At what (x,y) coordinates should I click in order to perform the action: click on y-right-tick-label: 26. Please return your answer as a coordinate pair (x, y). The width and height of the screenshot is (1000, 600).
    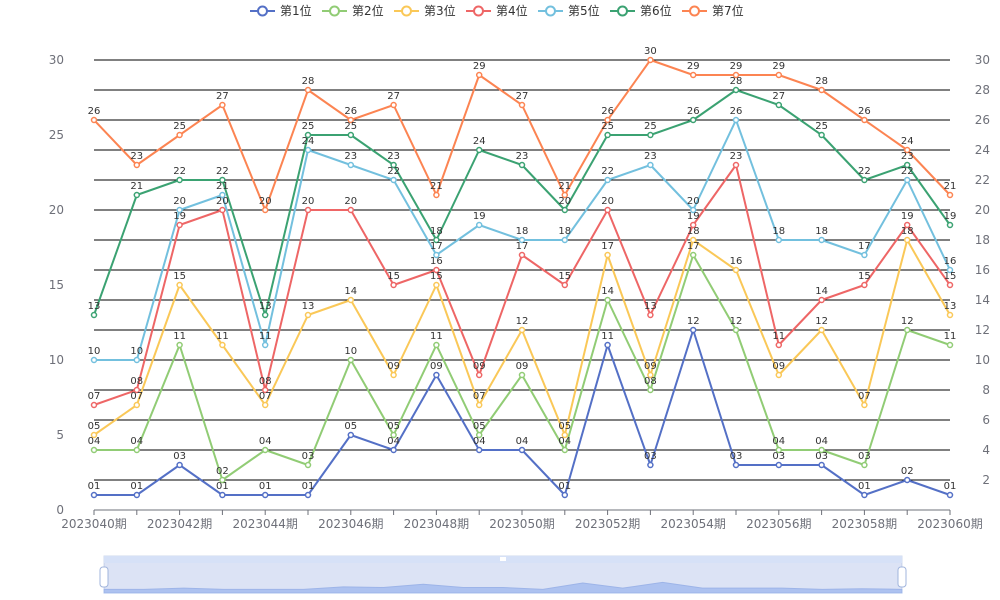
    Looking at the image, I should click on (982, 120).